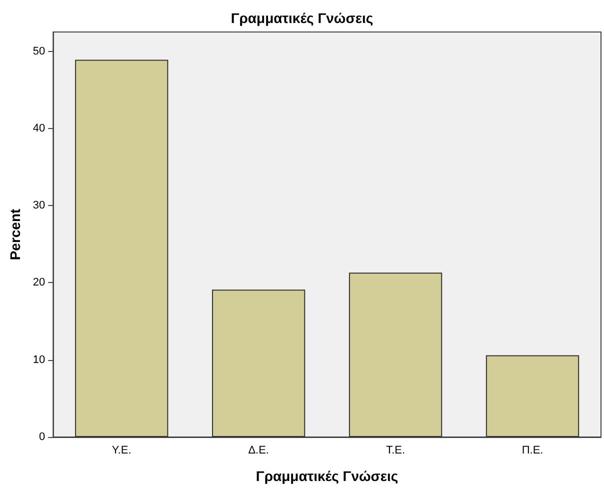  Describe the element at coordinates (327, 476) in the screenshot. I see `x-axis-title: Γραμματικές Γνώσεις` at that location.